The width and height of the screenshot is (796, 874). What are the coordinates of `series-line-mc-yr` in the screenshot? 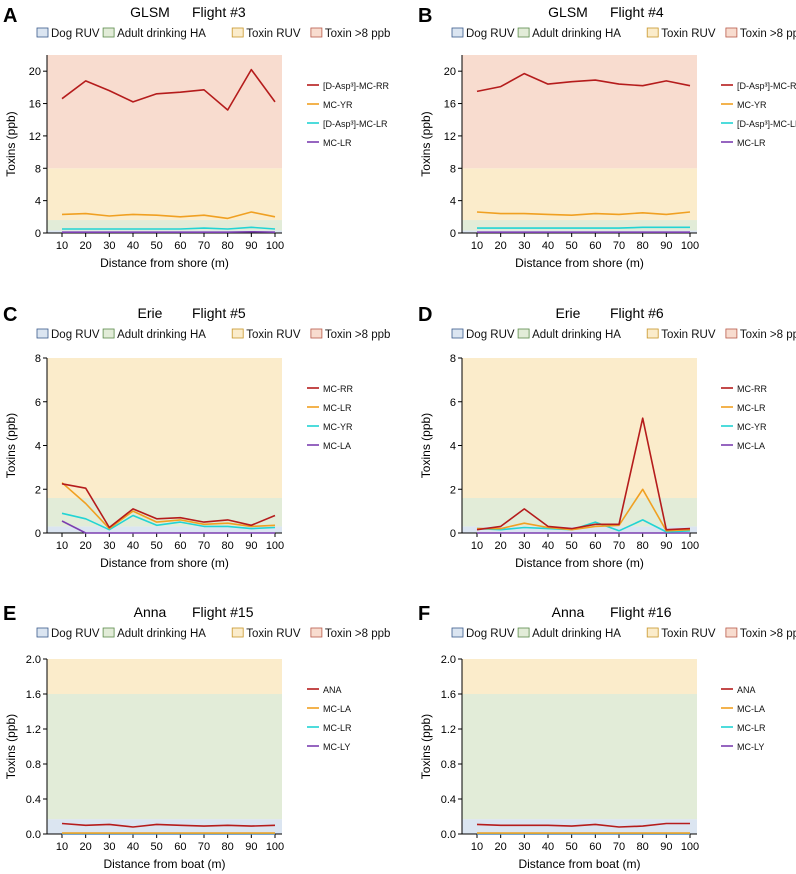 It's located at (583, 213).